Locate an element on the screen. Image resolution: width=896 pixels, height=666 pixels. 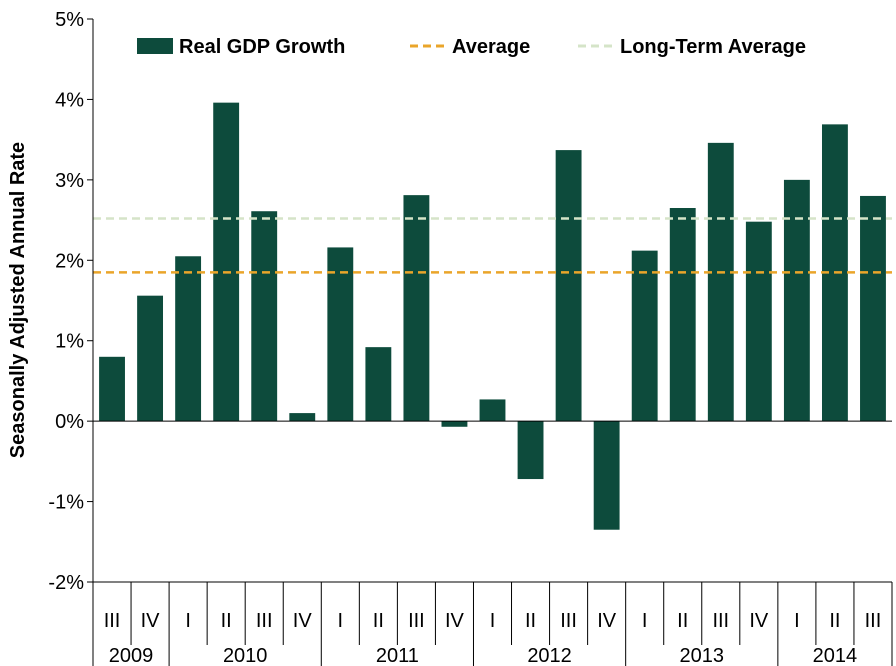
year-label: 2013 is located at coordinates (702, 655).